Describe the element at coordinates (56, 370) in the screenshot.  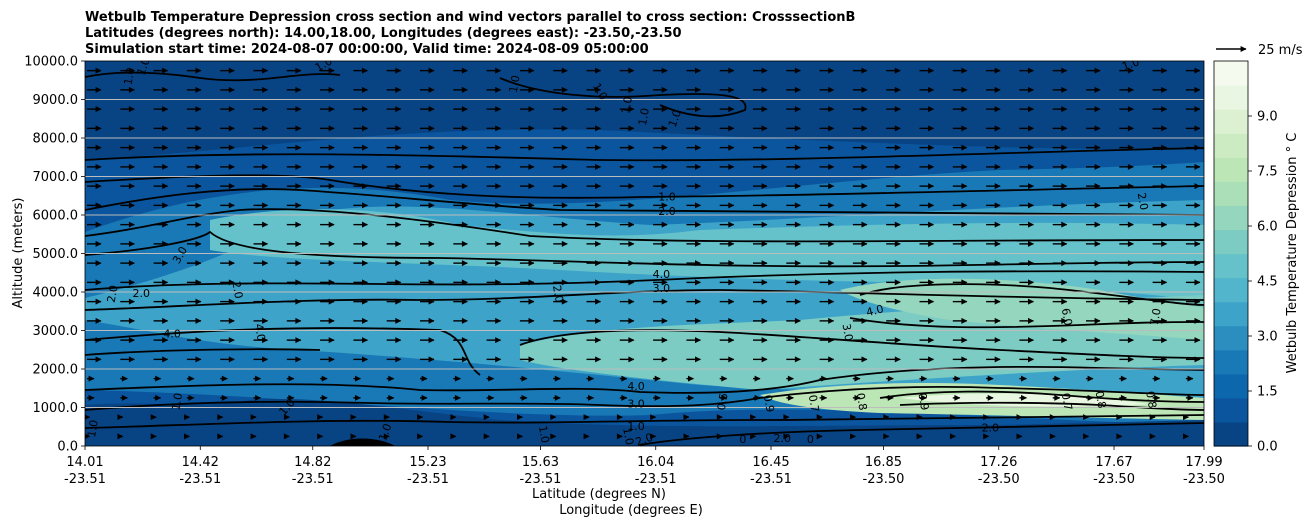
I see `y-tick-label: 2000.0` at that location.